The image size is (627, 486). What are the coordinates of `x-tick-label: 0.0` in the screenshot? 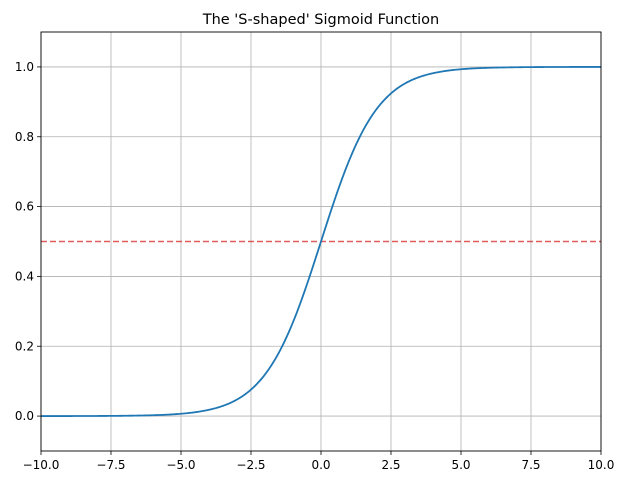 It's located at (320, 465).